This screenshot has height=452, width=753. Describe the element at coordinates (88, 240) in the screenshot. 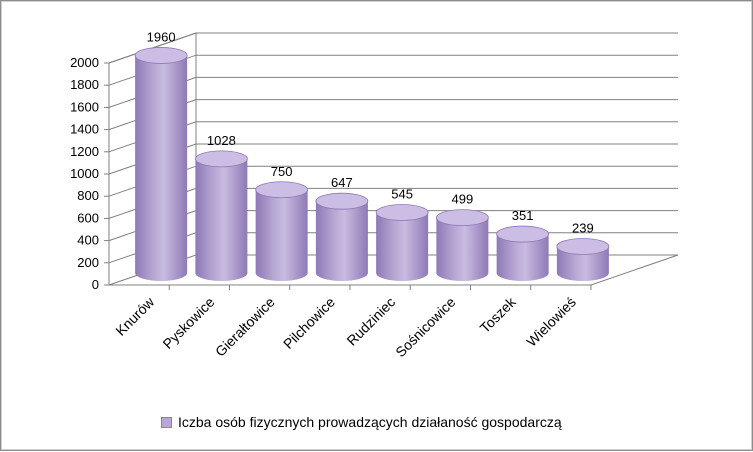

I see `y-tick-label: 400` at that location.